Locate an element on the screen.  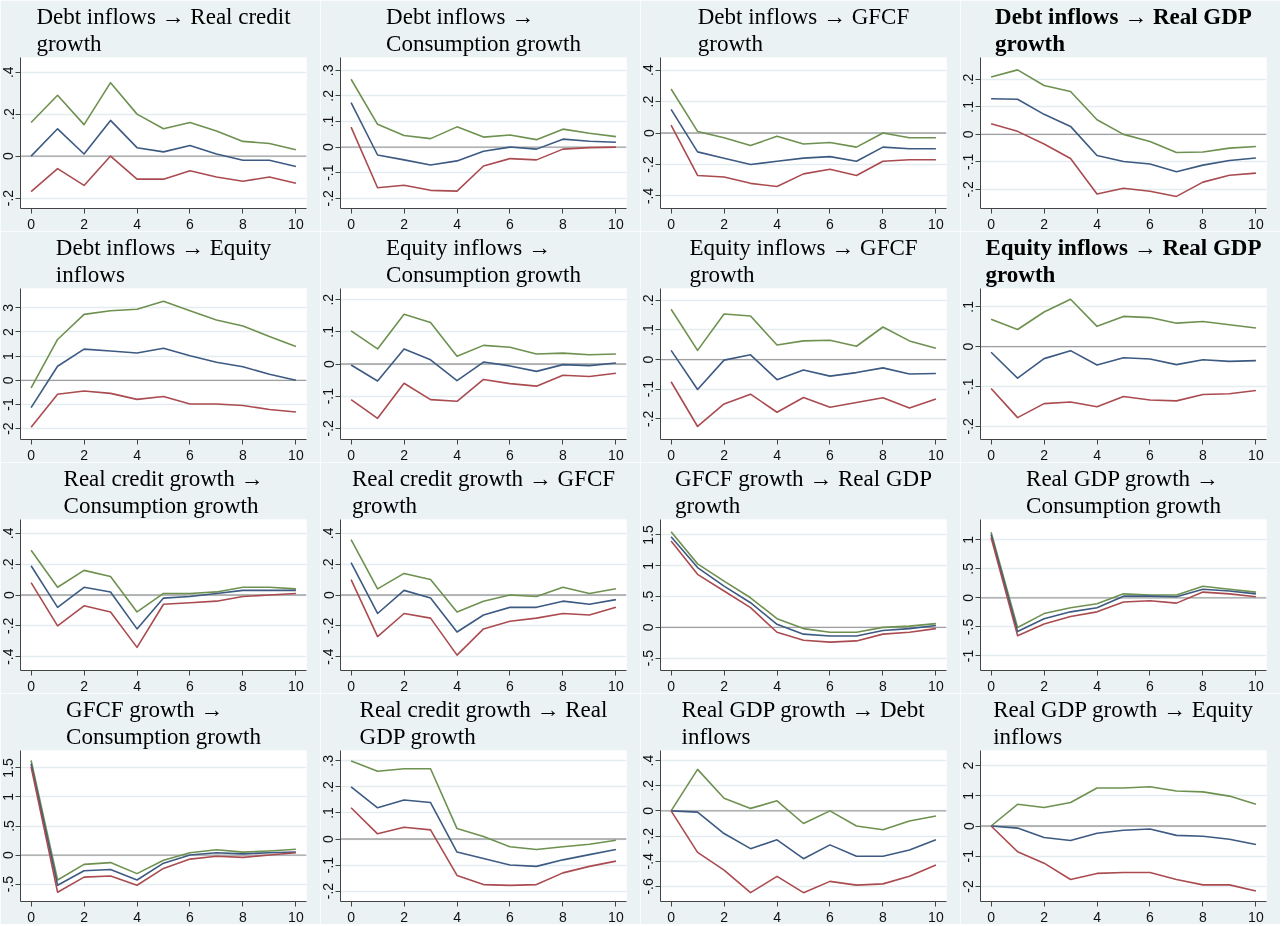
chart-title: Real GDP growth → Consumption growth is located at coordinates (1124, 492).